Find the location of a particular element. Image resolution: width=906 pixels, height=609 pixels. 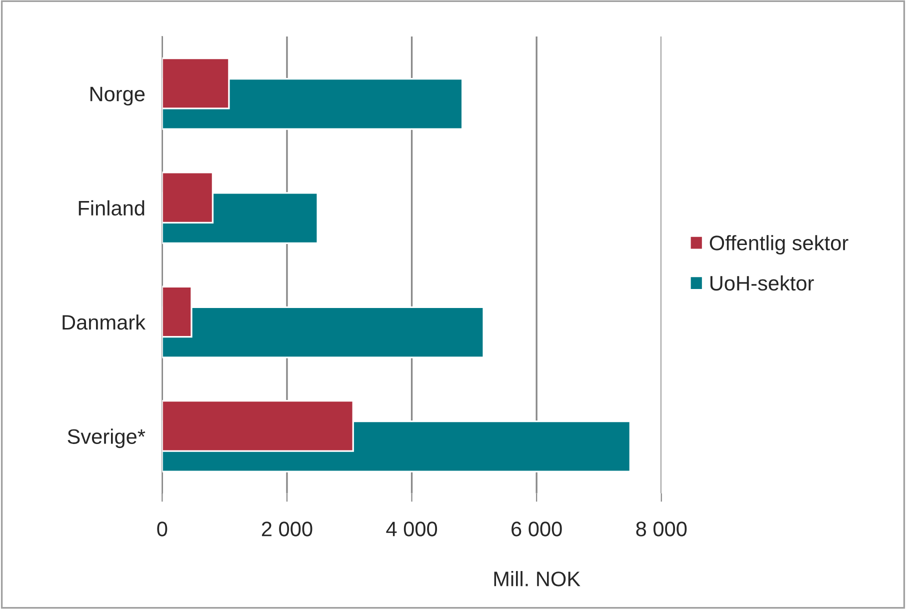

x-axis-title: Mill. NOK is located at coordinates (537, 578).